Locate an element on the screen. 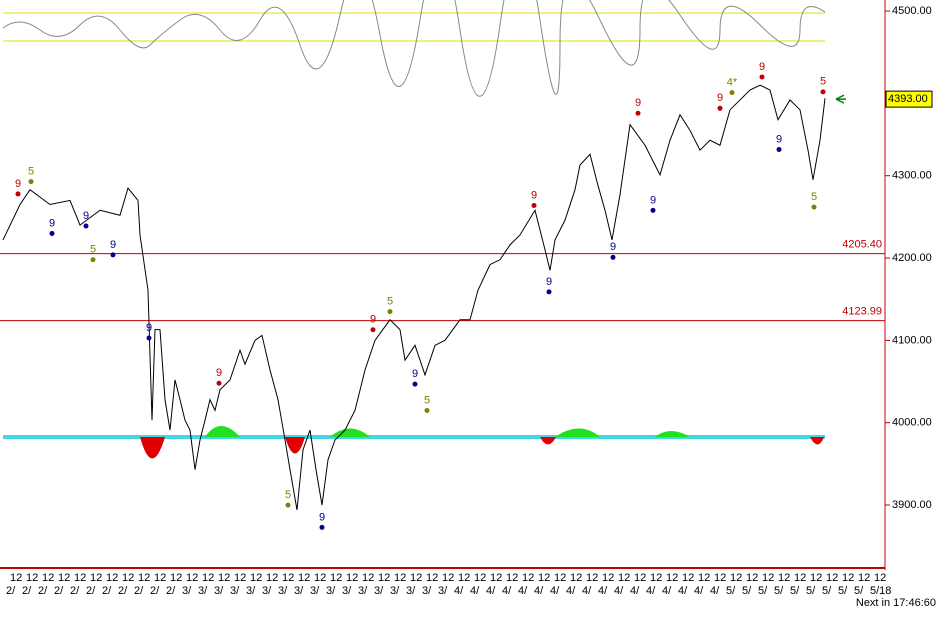 This screenshot has height=627, width=945. footer: Next in 17:46:60 is located at coordinates (896, 603).